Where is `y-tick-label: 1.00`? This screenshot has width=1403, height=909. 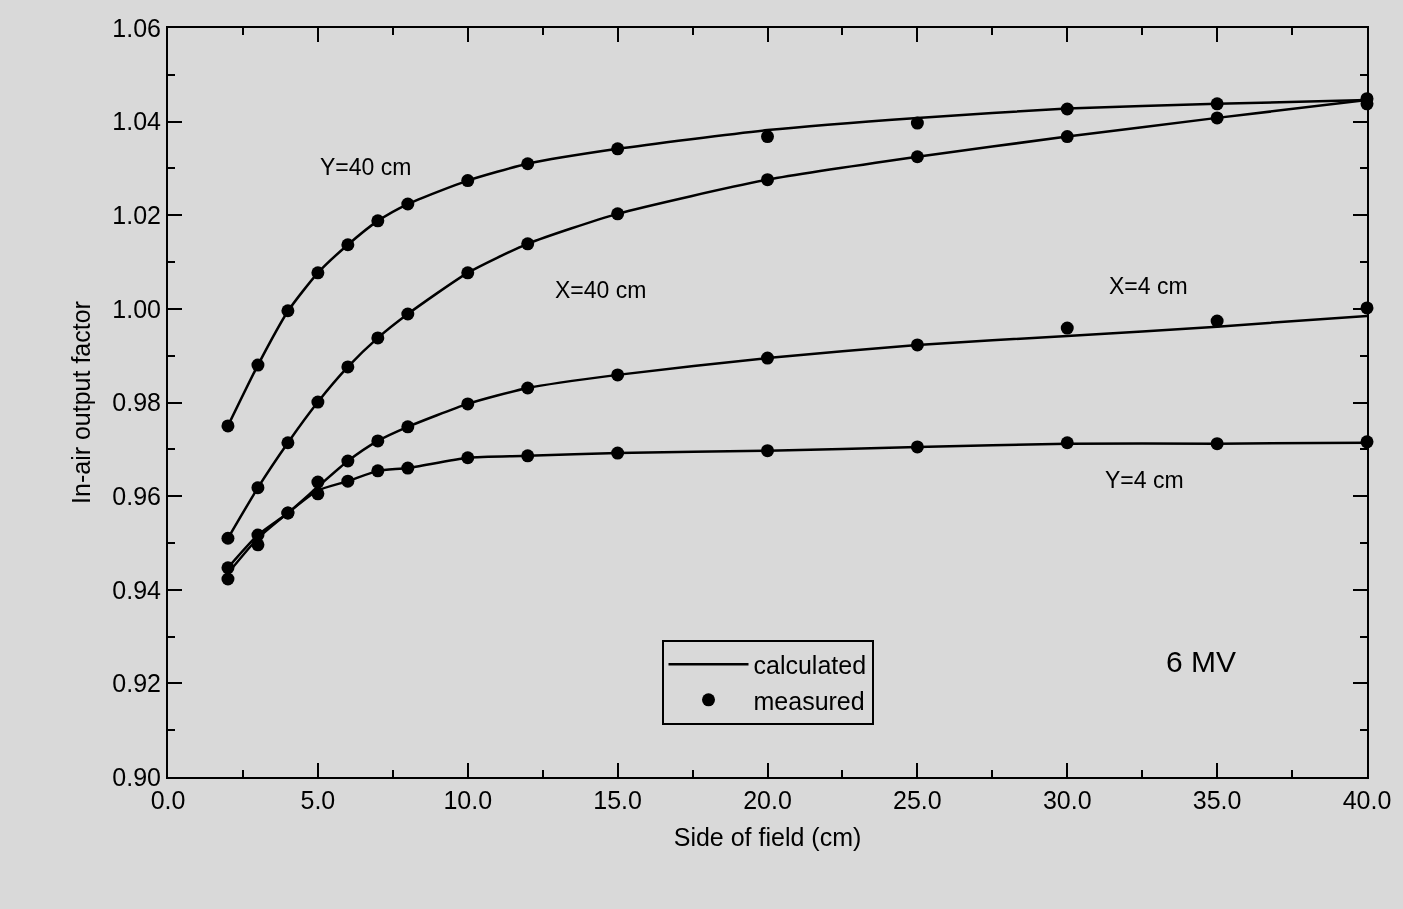
y-tick-label: 1.00 is located at coordinates (136, 308).